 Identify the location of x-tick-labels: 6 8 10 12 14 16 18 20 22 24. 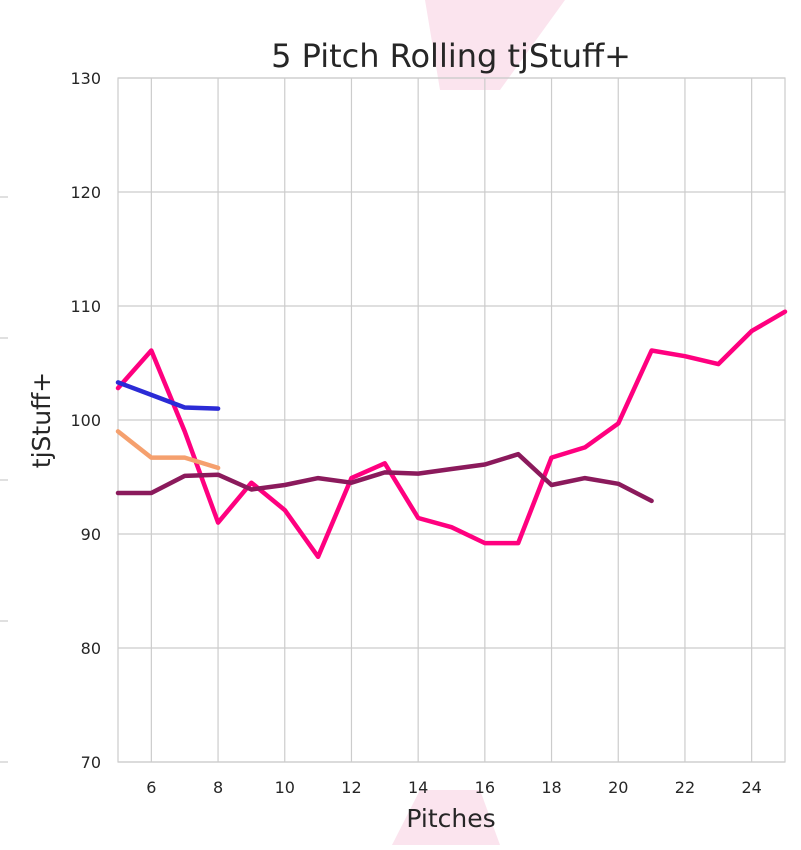
(454, 787).